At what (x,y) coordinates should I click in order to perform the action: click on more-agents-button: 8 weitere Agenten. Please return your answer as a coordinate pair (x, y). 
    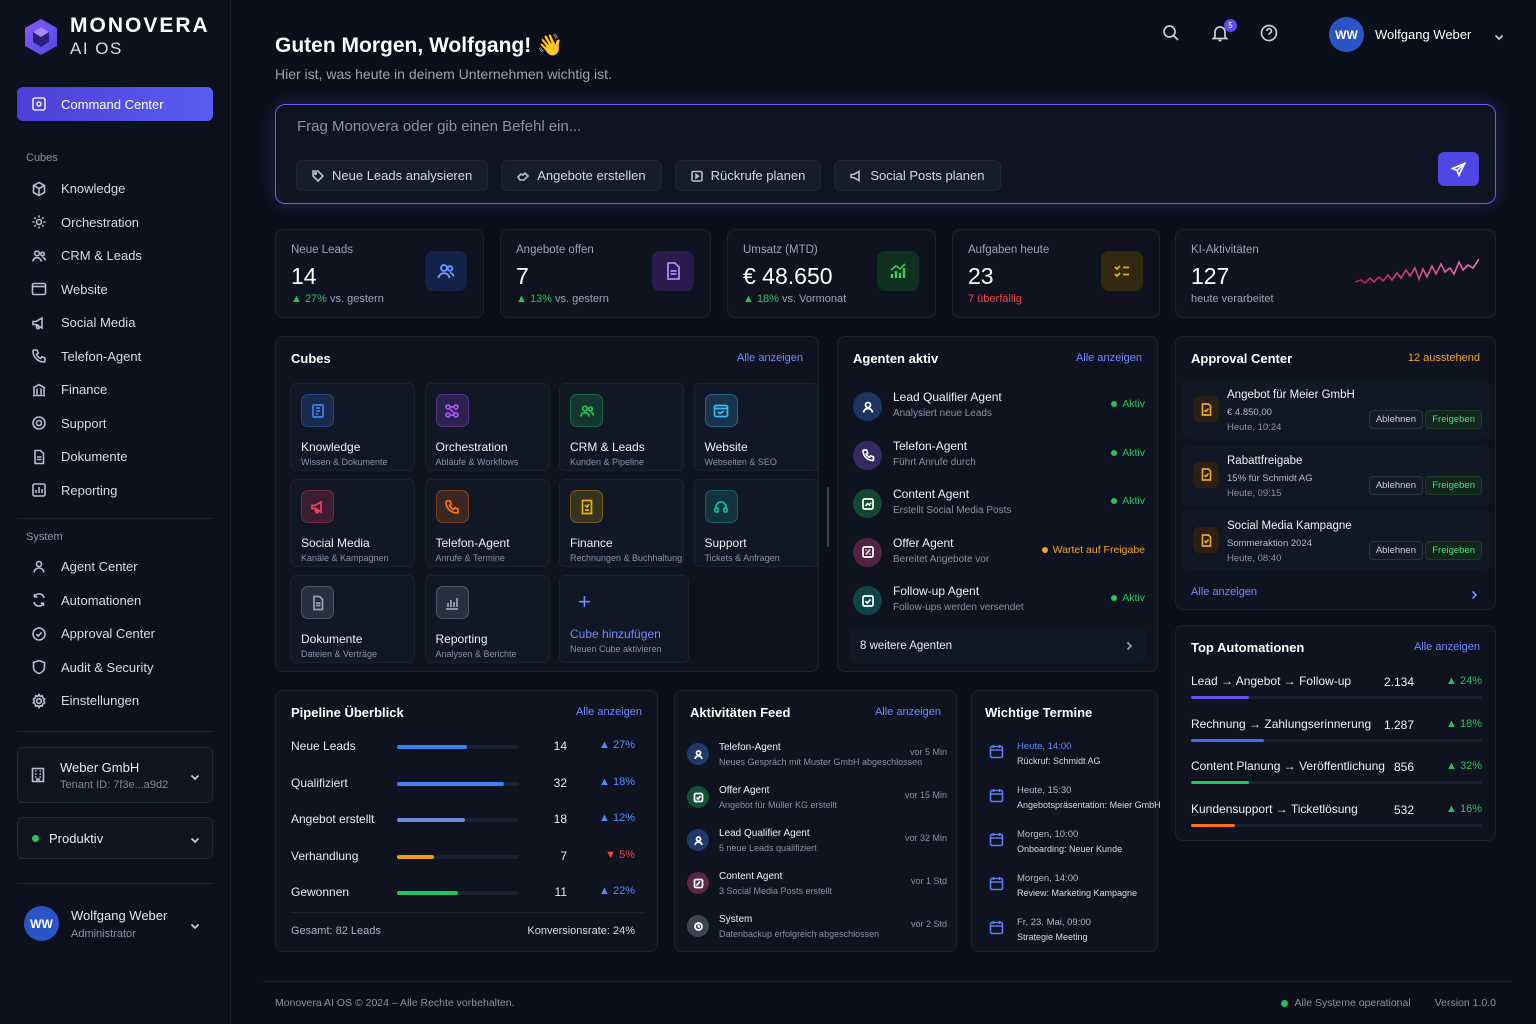
    Looking at the image, I should click on (998, 646).